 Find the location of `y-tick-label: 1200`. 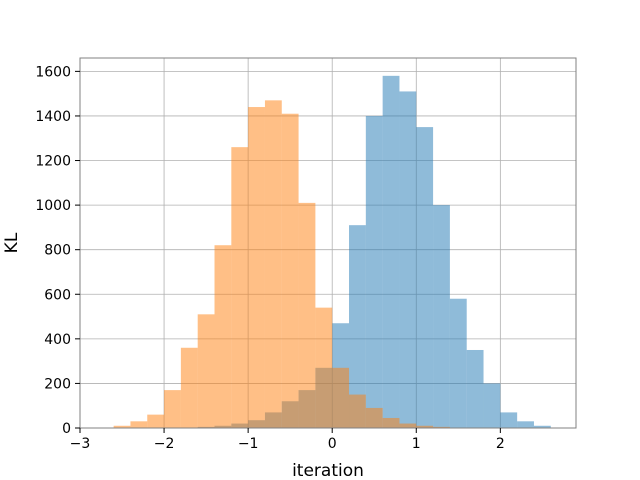

y-tick-label: 1200 is located at coordinates (53, 162).